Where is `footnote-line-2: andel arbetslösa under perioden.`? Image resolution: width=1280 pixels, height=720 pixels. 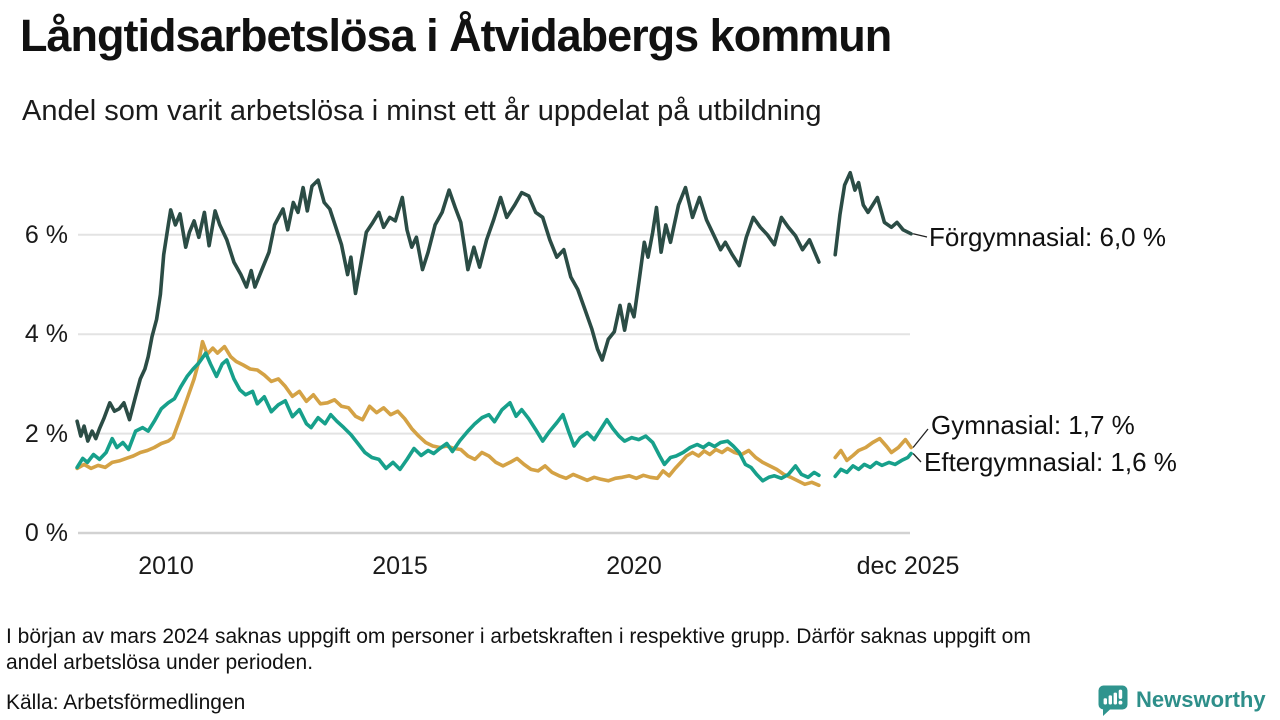 footnote-line-2: andel arbetslösa under perioden. is located at coordinates (160, 662).